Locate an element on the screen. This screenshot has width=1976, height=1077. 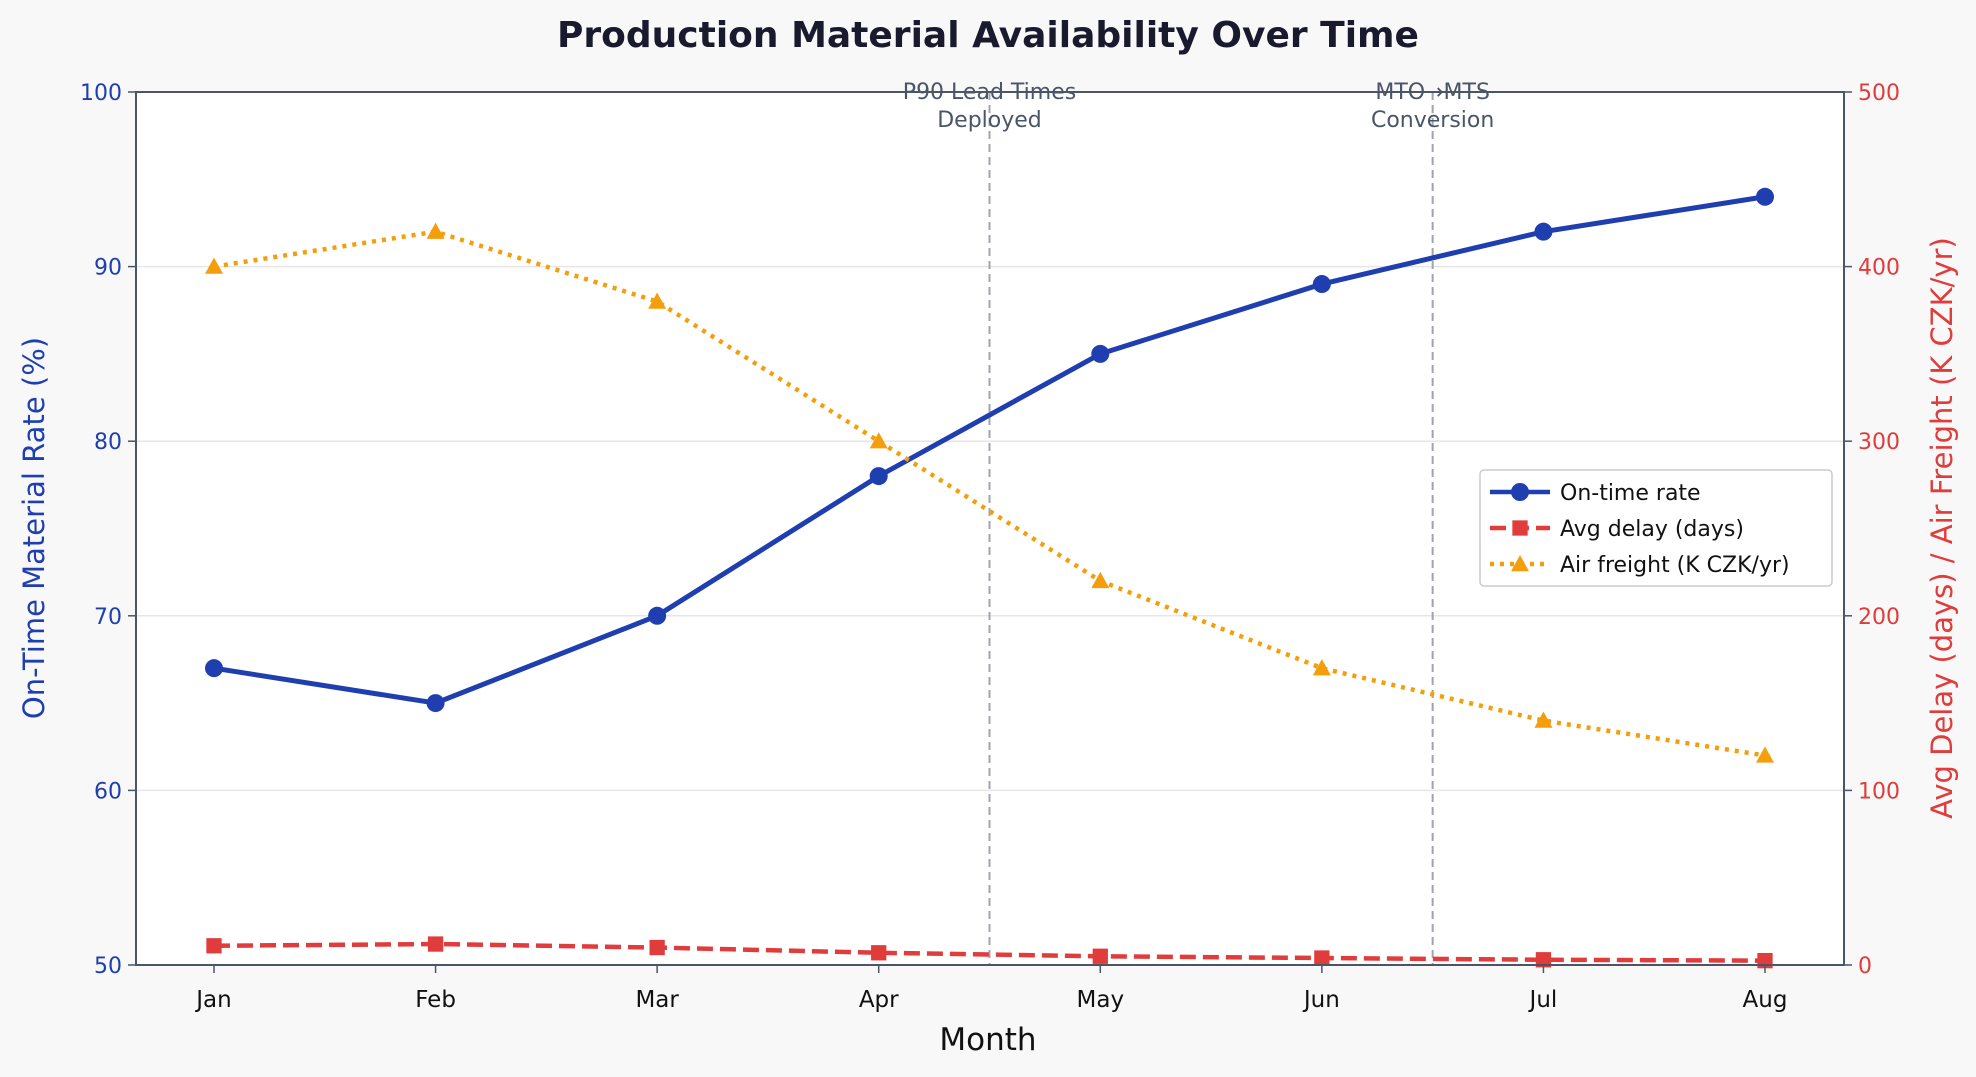
x-tick-label: Jan is located at coordinates (212, 1000).